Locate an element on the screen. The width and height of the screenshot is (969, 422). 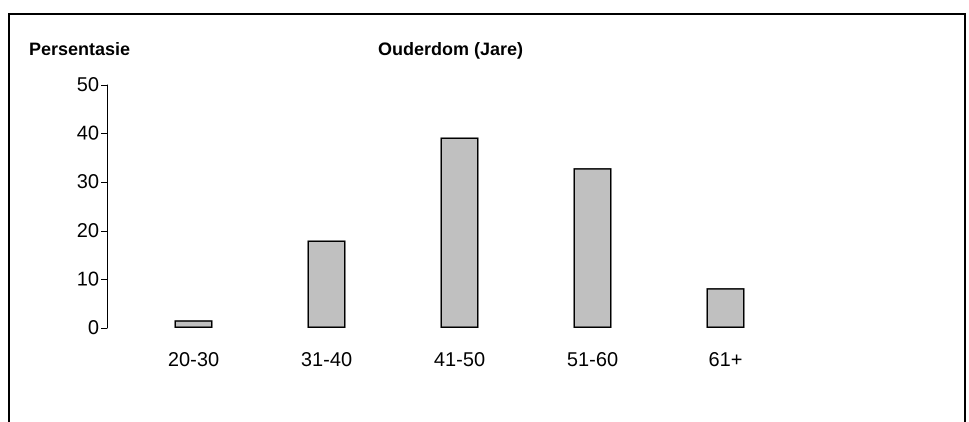
x-tick-label: 61+ is located at coordinates (725, 360).